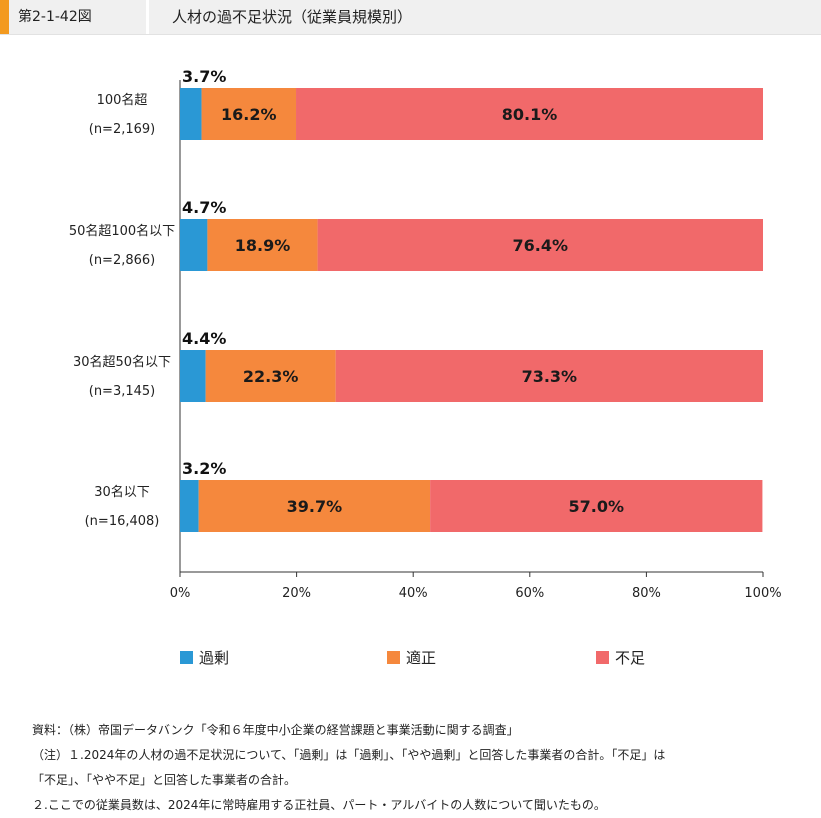  Describe the element at coordinates (122, 391) in the screenshot. I see `category-n-label: (n=3,145)` at that location.